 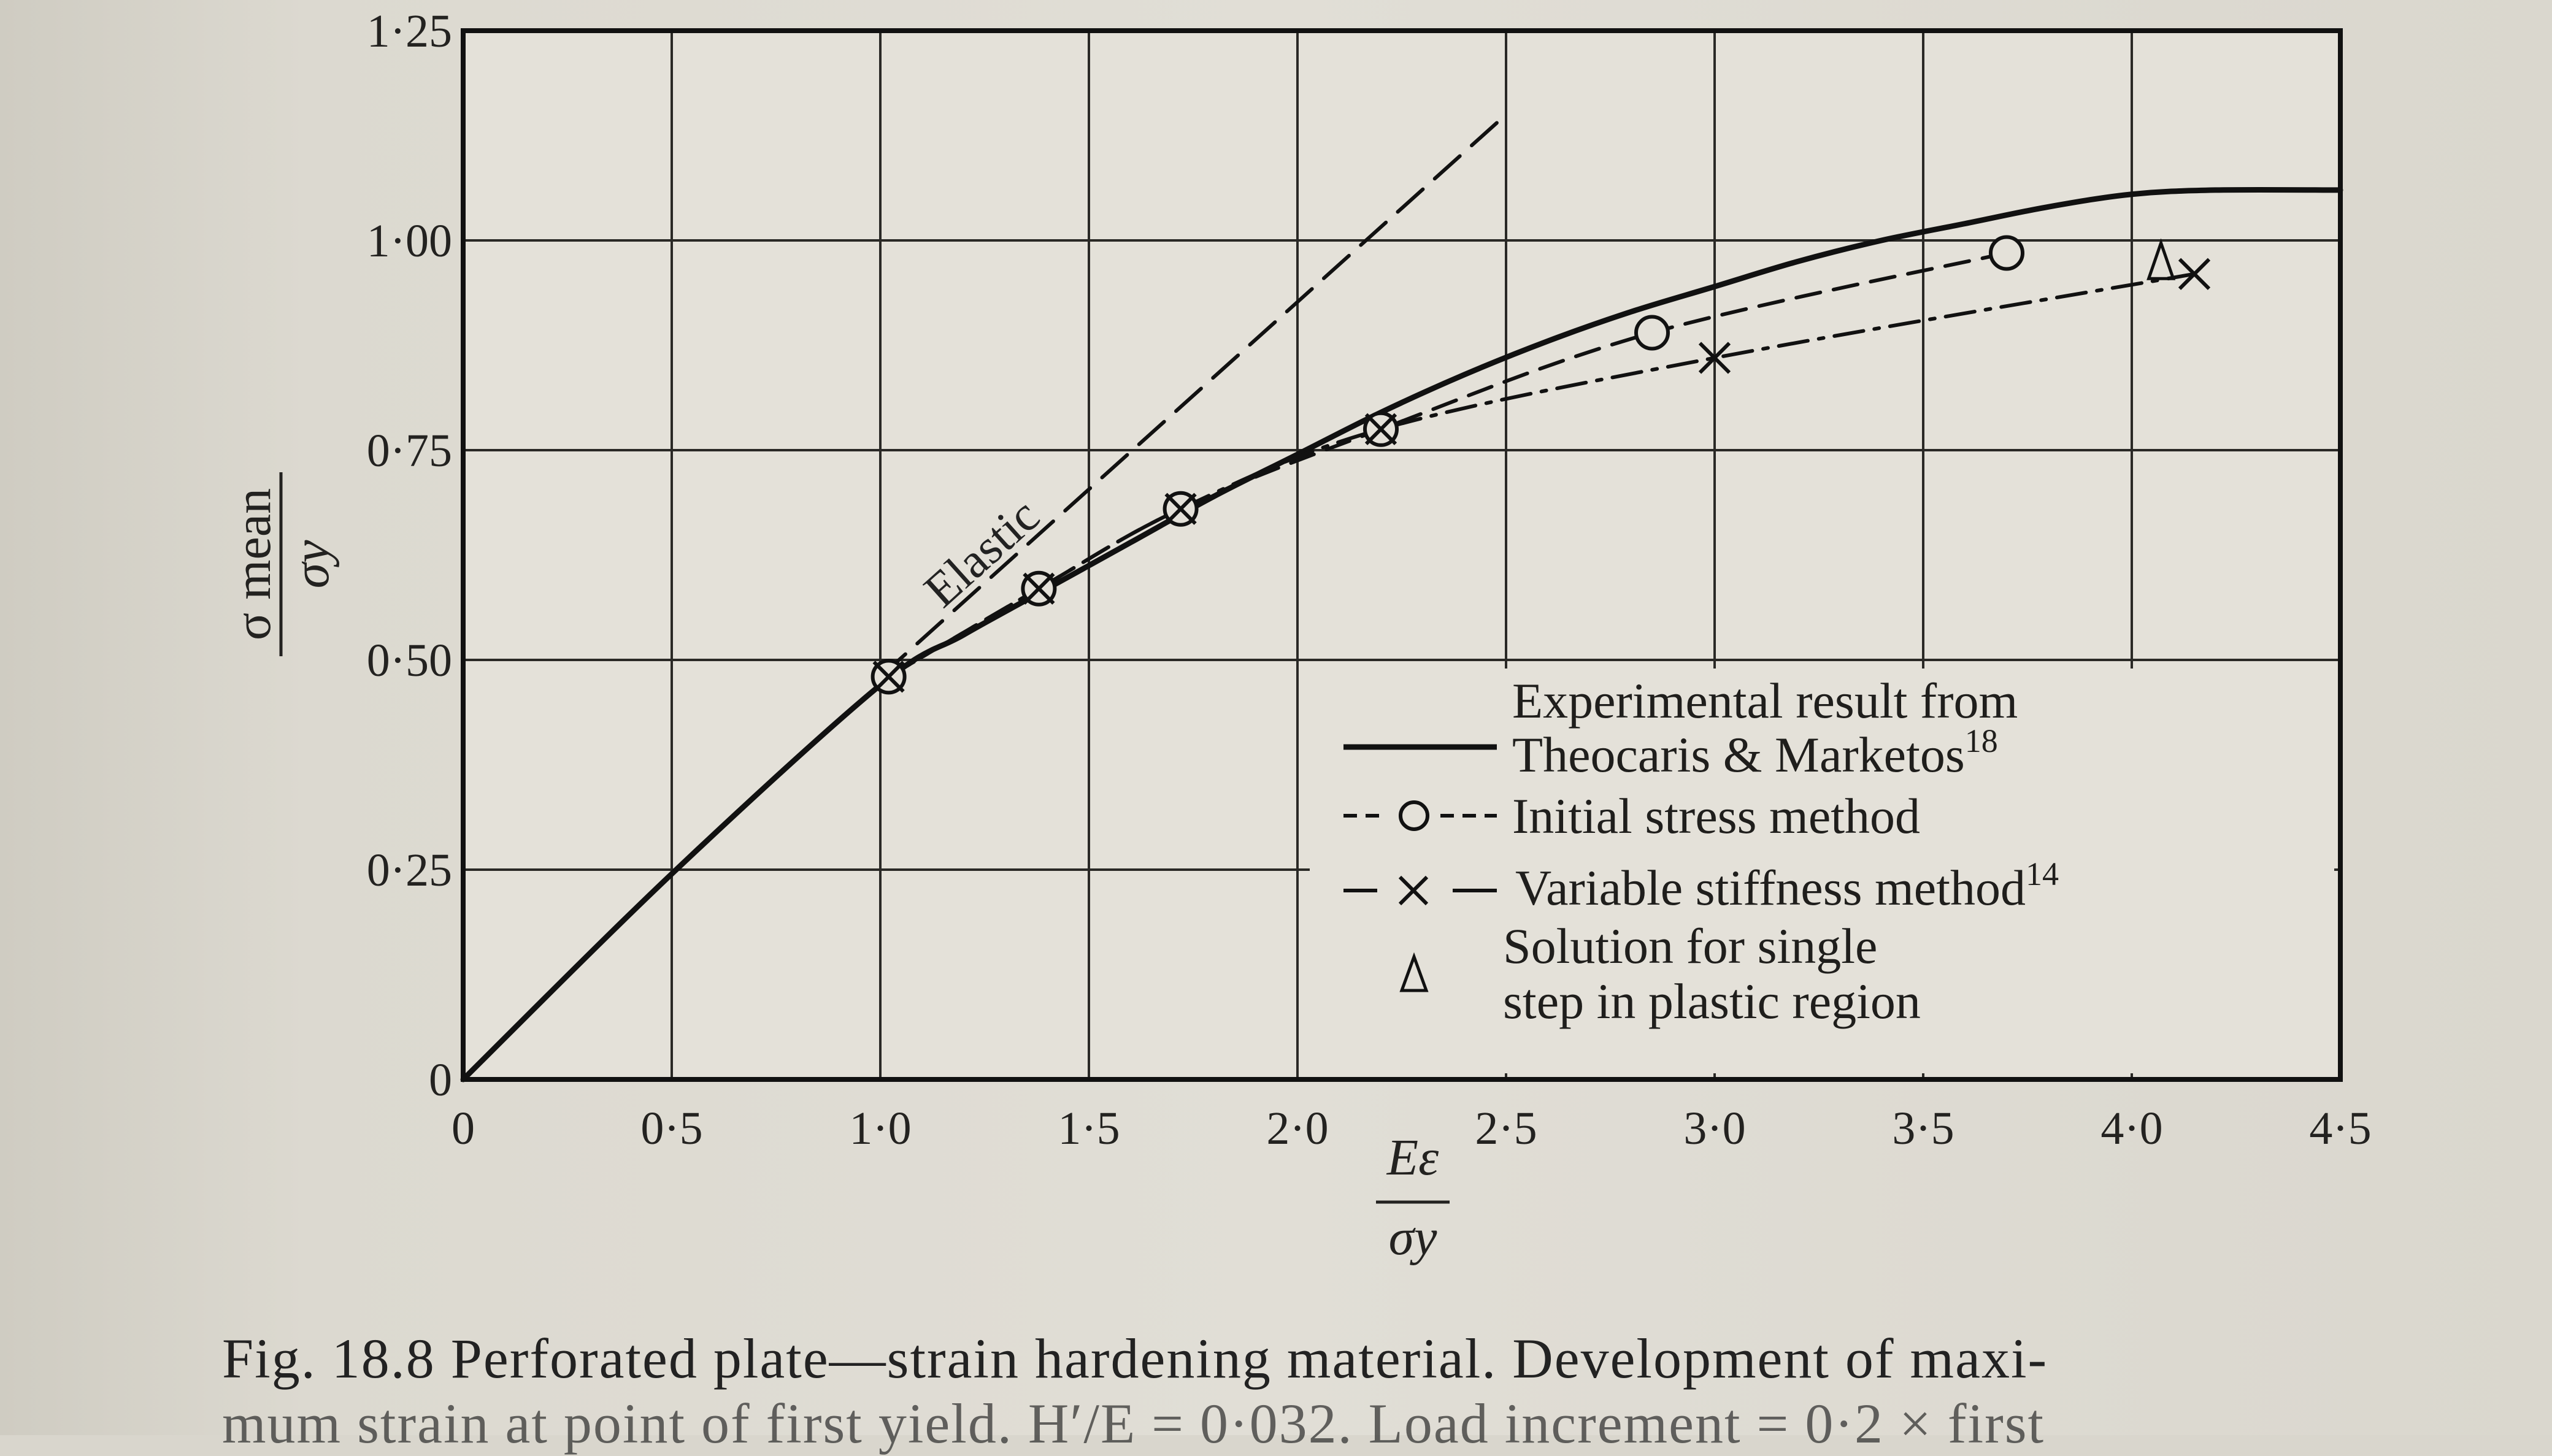 I want to click on legend-single-step-line2: step in plastic region, so click(x=1712, y=1001).